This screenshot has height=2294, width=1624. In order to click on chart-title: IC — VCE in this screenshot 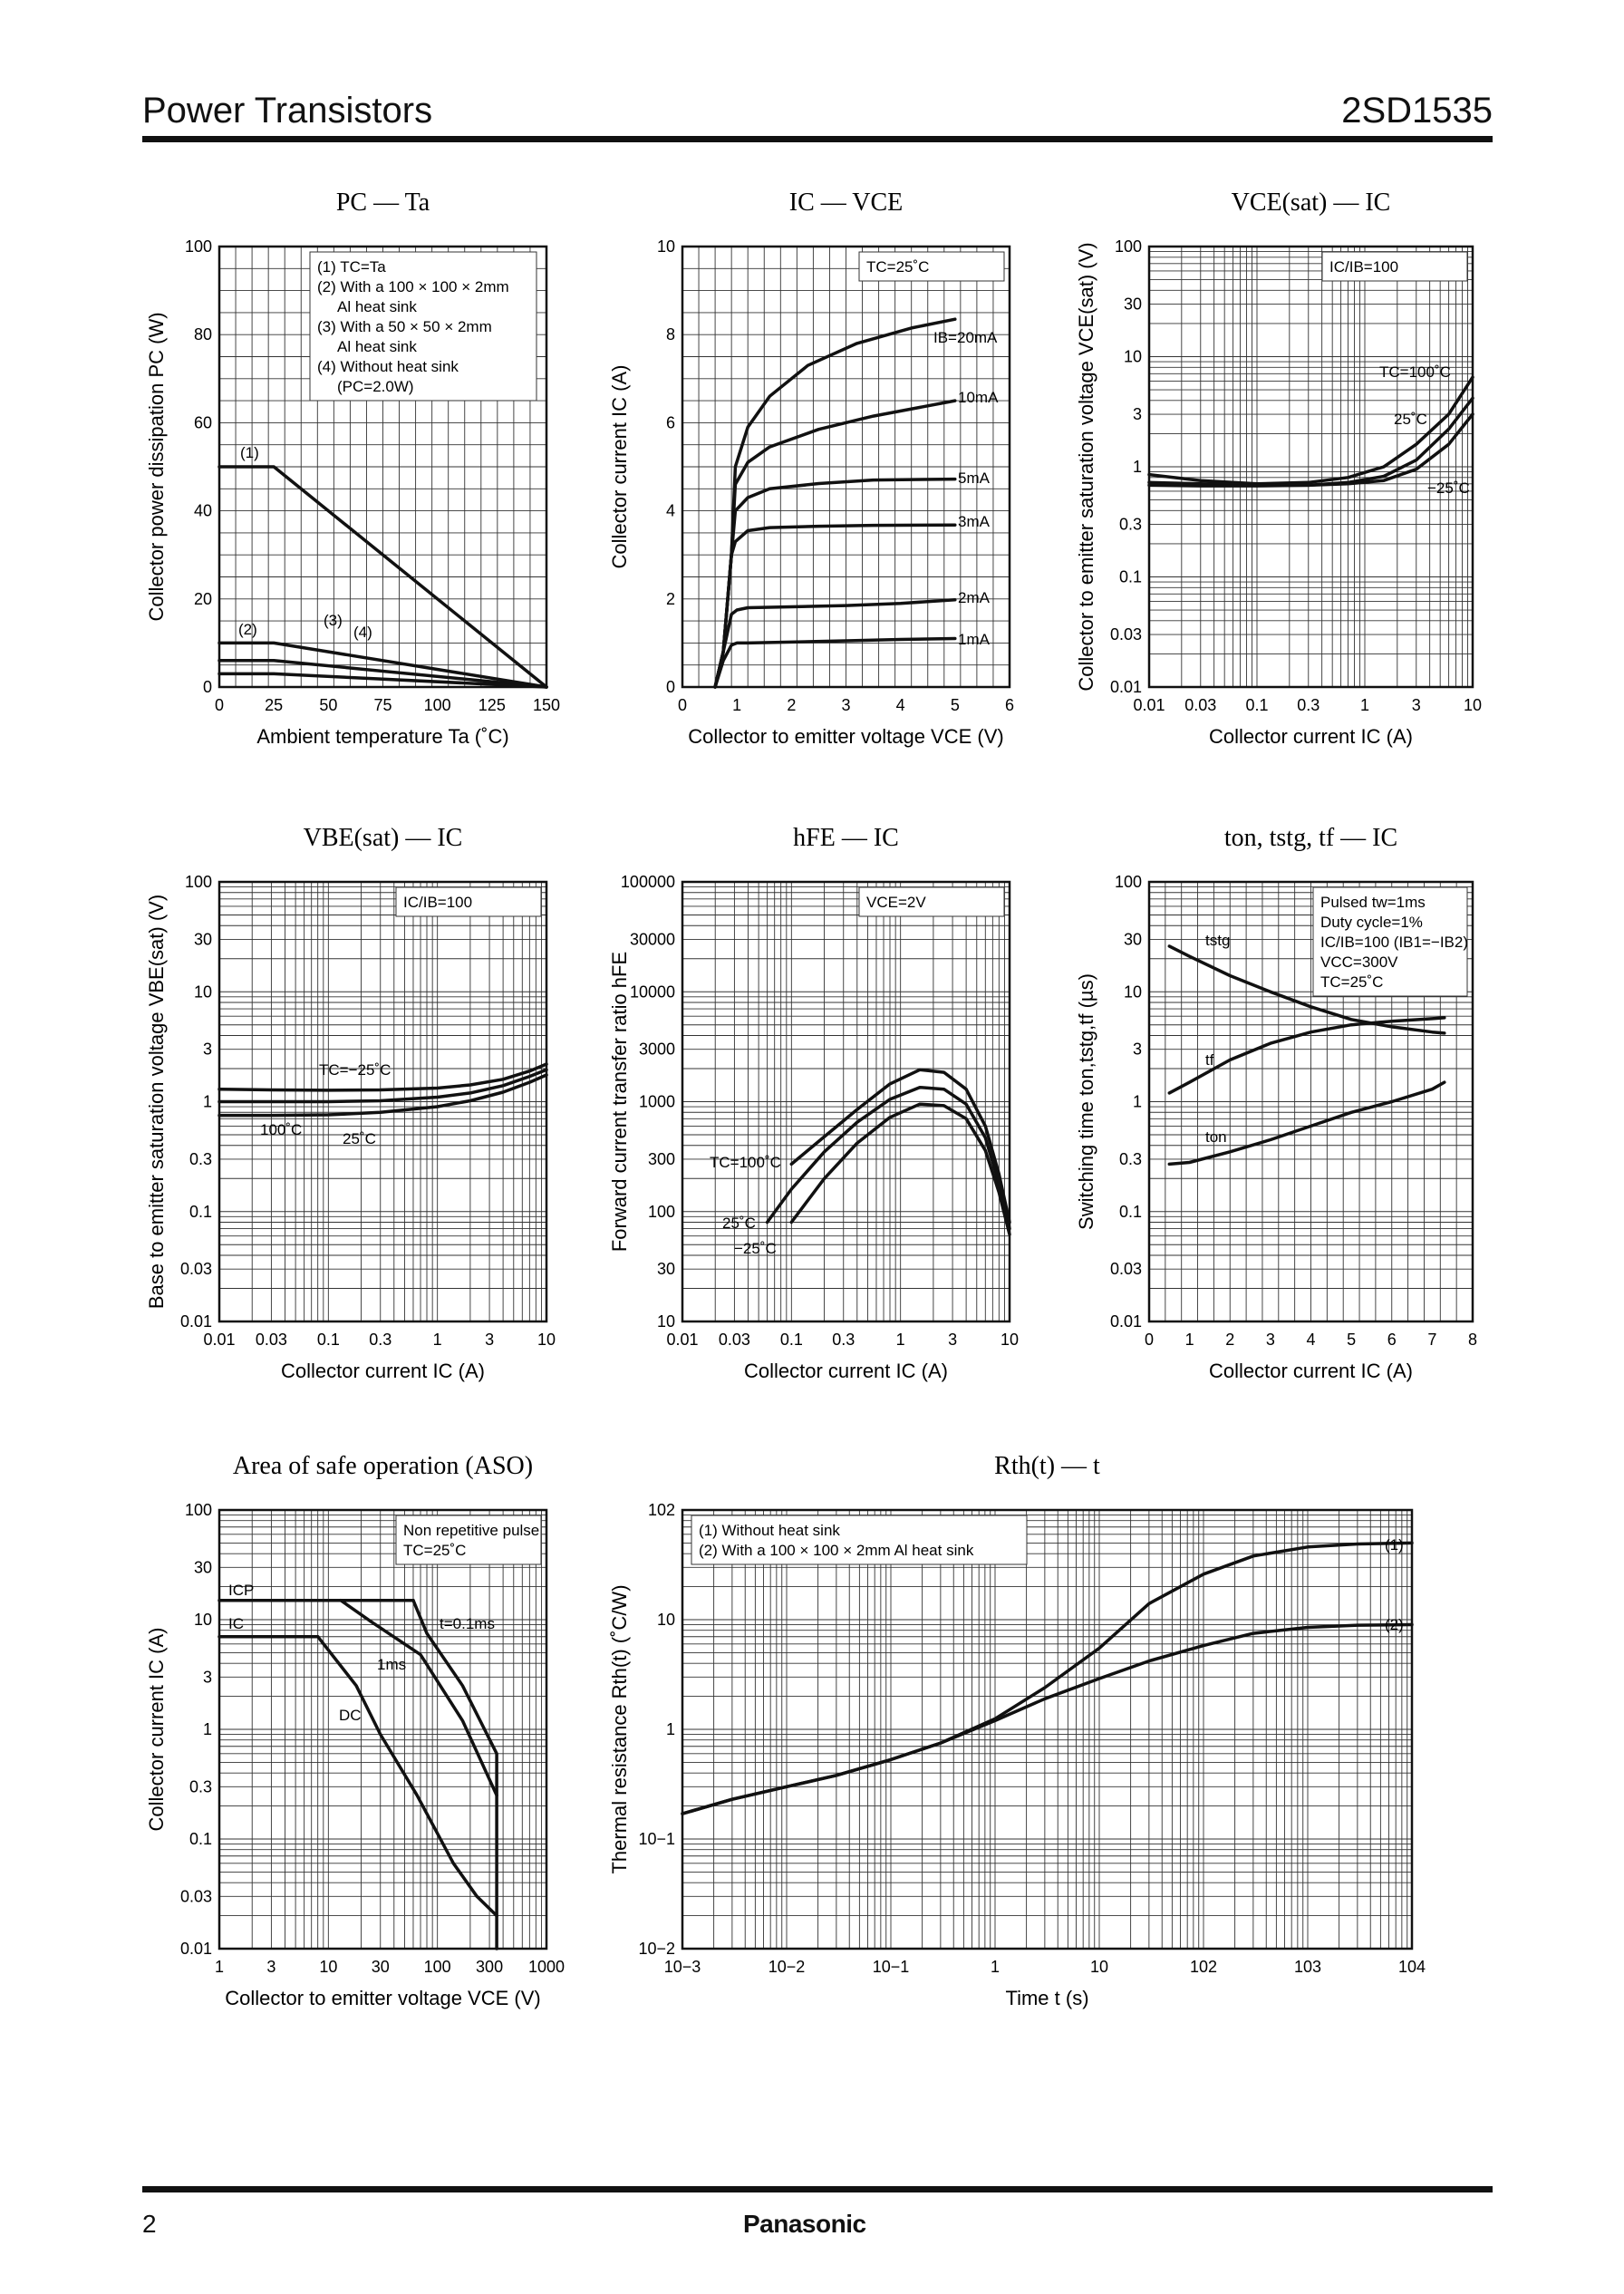, I will do `click(846, 203)`.